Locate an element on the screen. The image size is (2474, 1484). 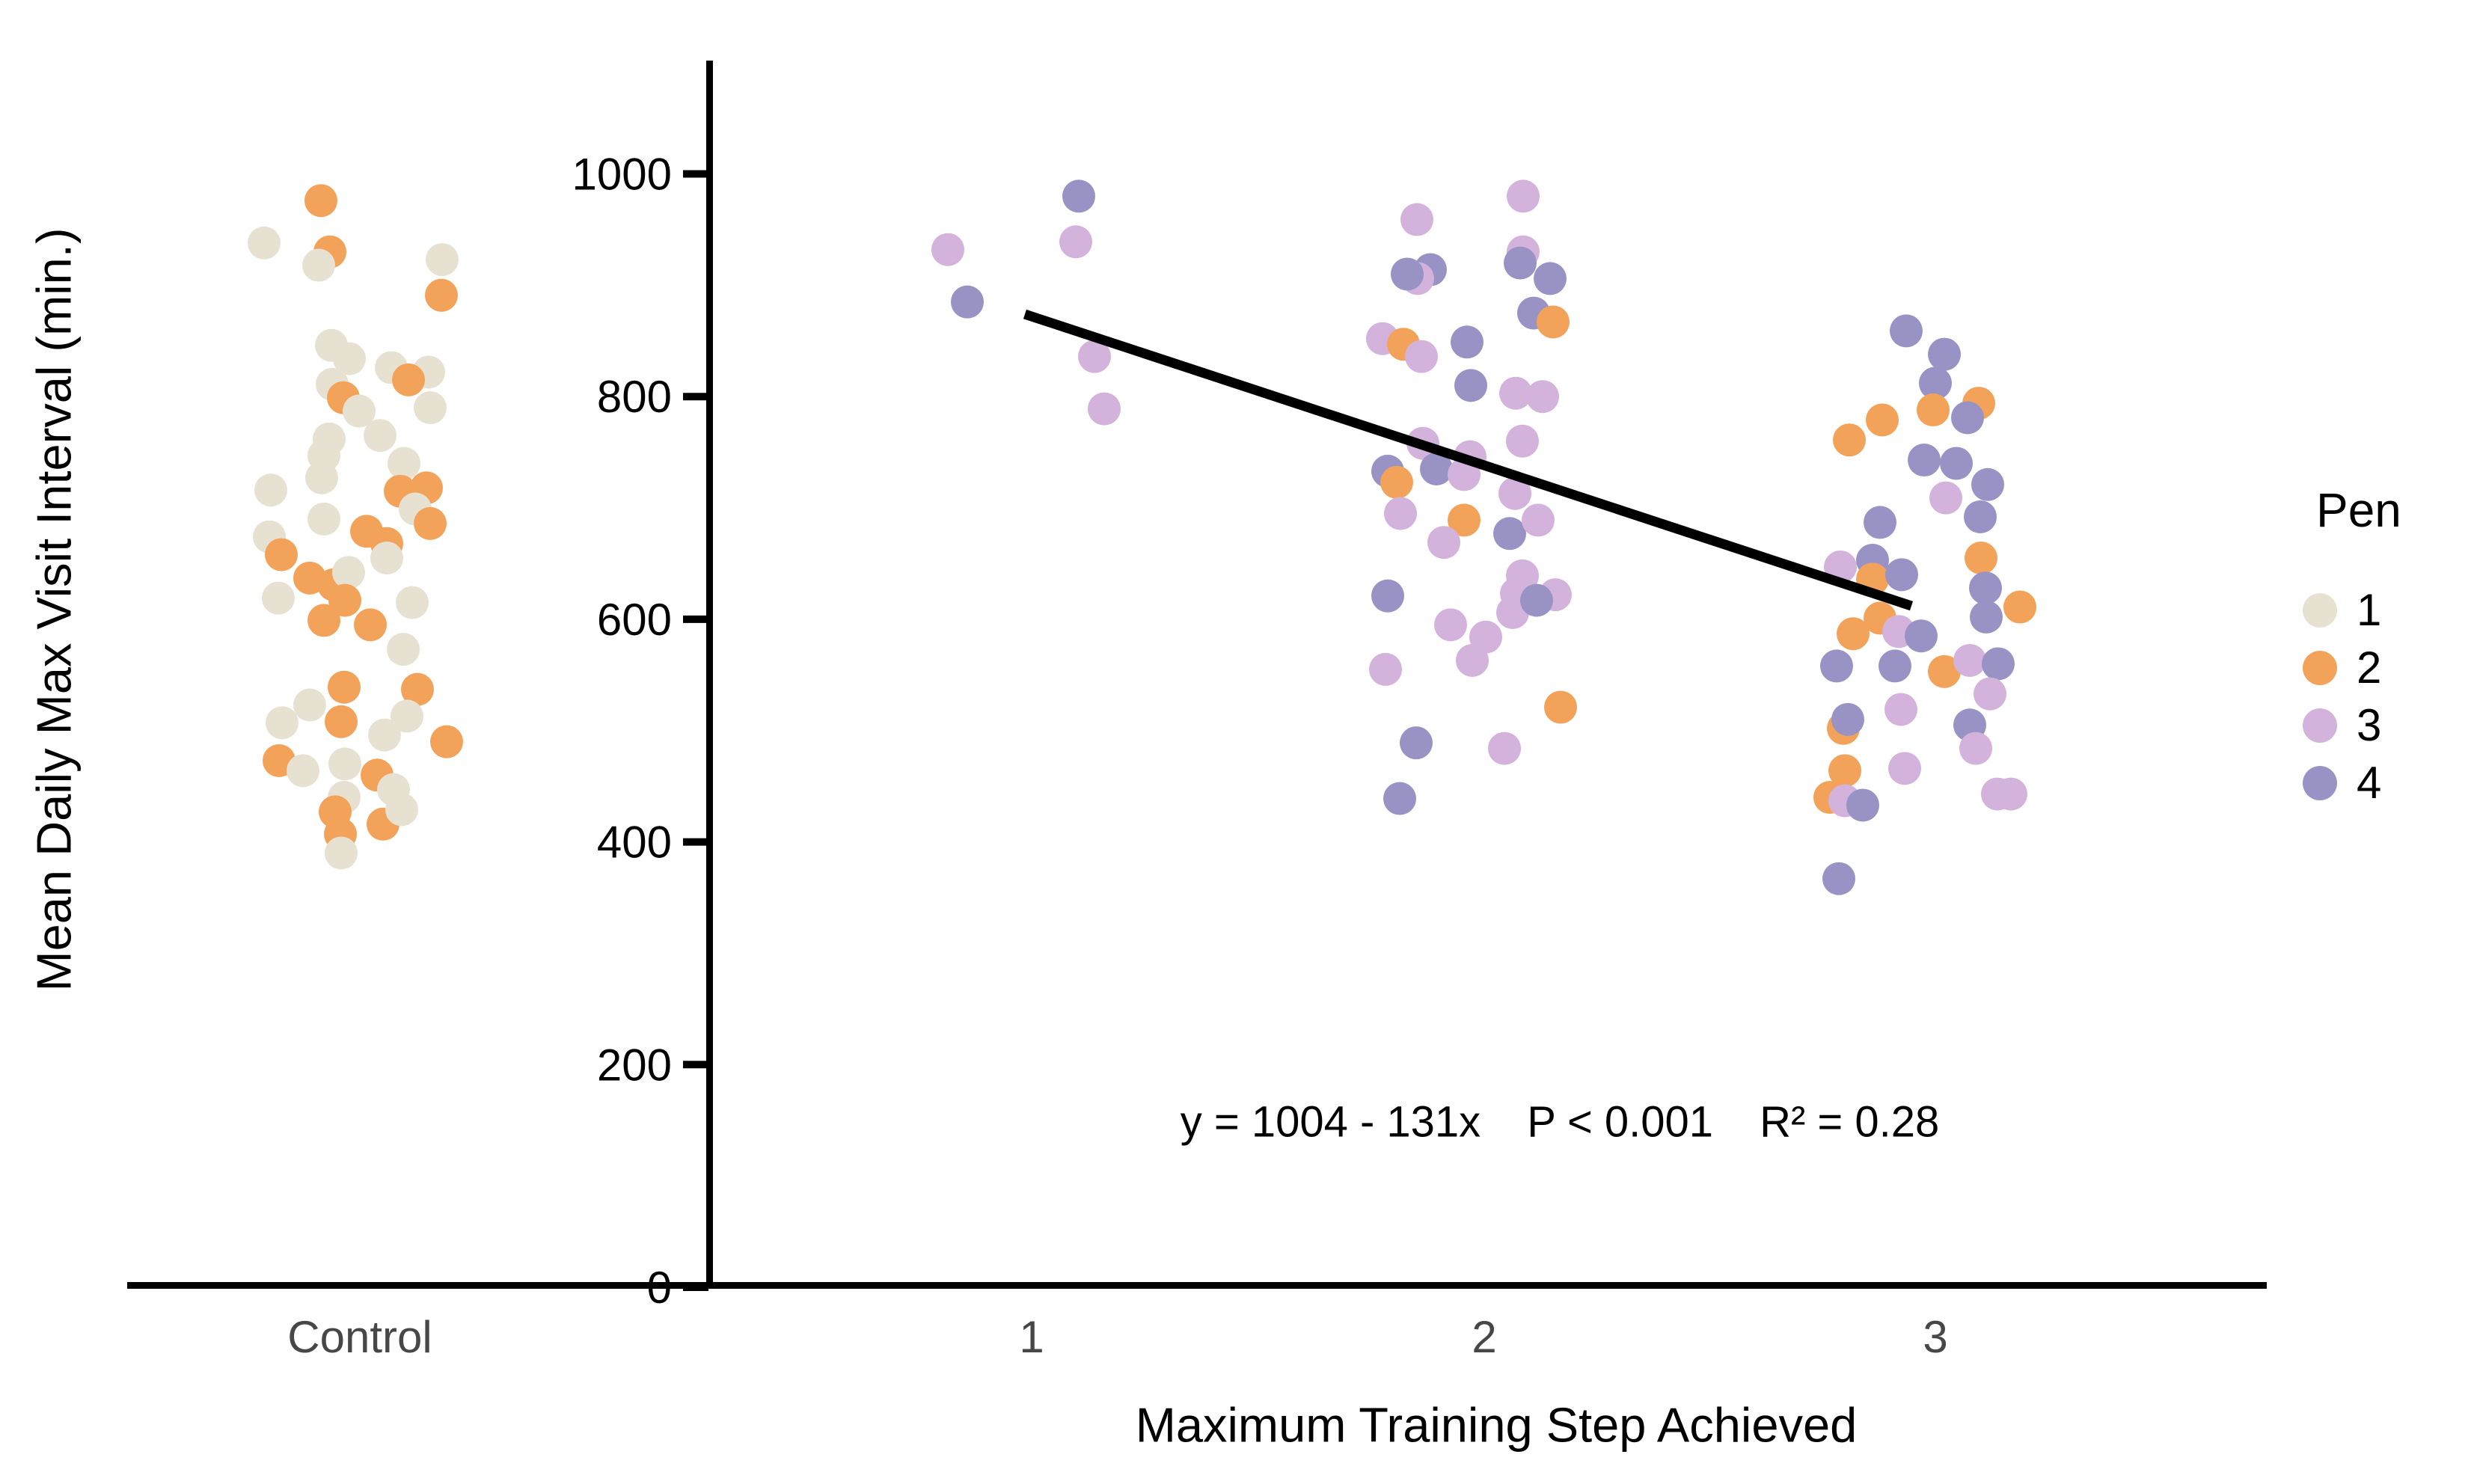
y-tick-label: 800 is located at coordinates (634, 397).